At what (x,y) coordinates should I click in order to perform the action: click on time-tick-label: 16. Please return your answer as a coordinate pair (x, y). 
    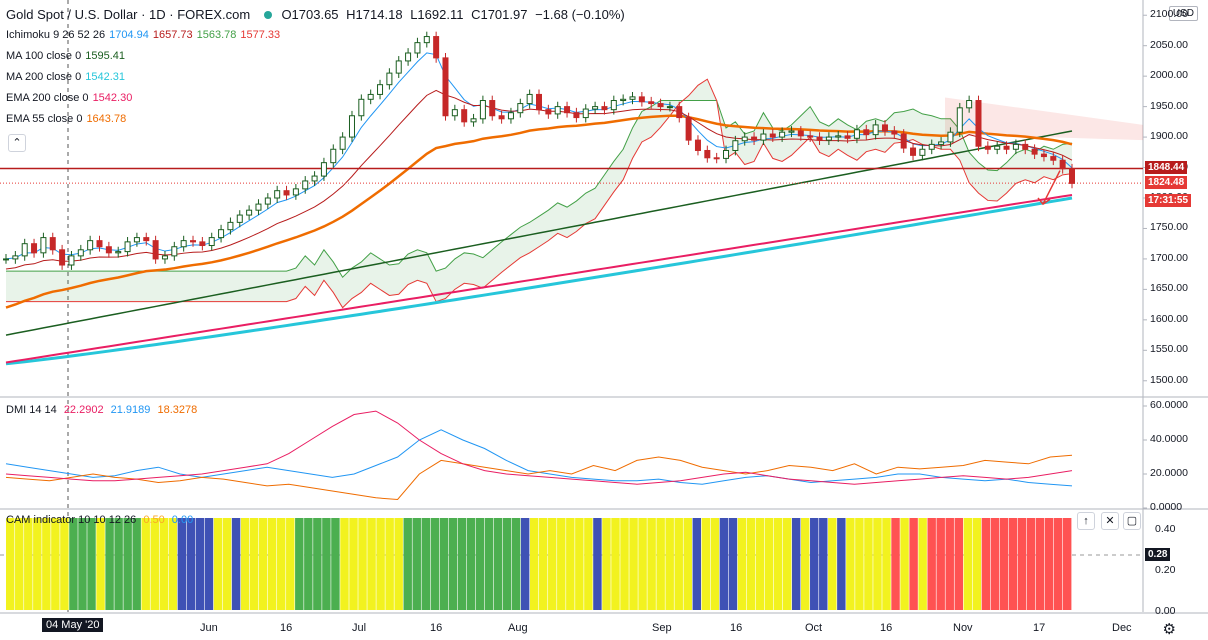
    Looking at the image, I should click on (286, 628).